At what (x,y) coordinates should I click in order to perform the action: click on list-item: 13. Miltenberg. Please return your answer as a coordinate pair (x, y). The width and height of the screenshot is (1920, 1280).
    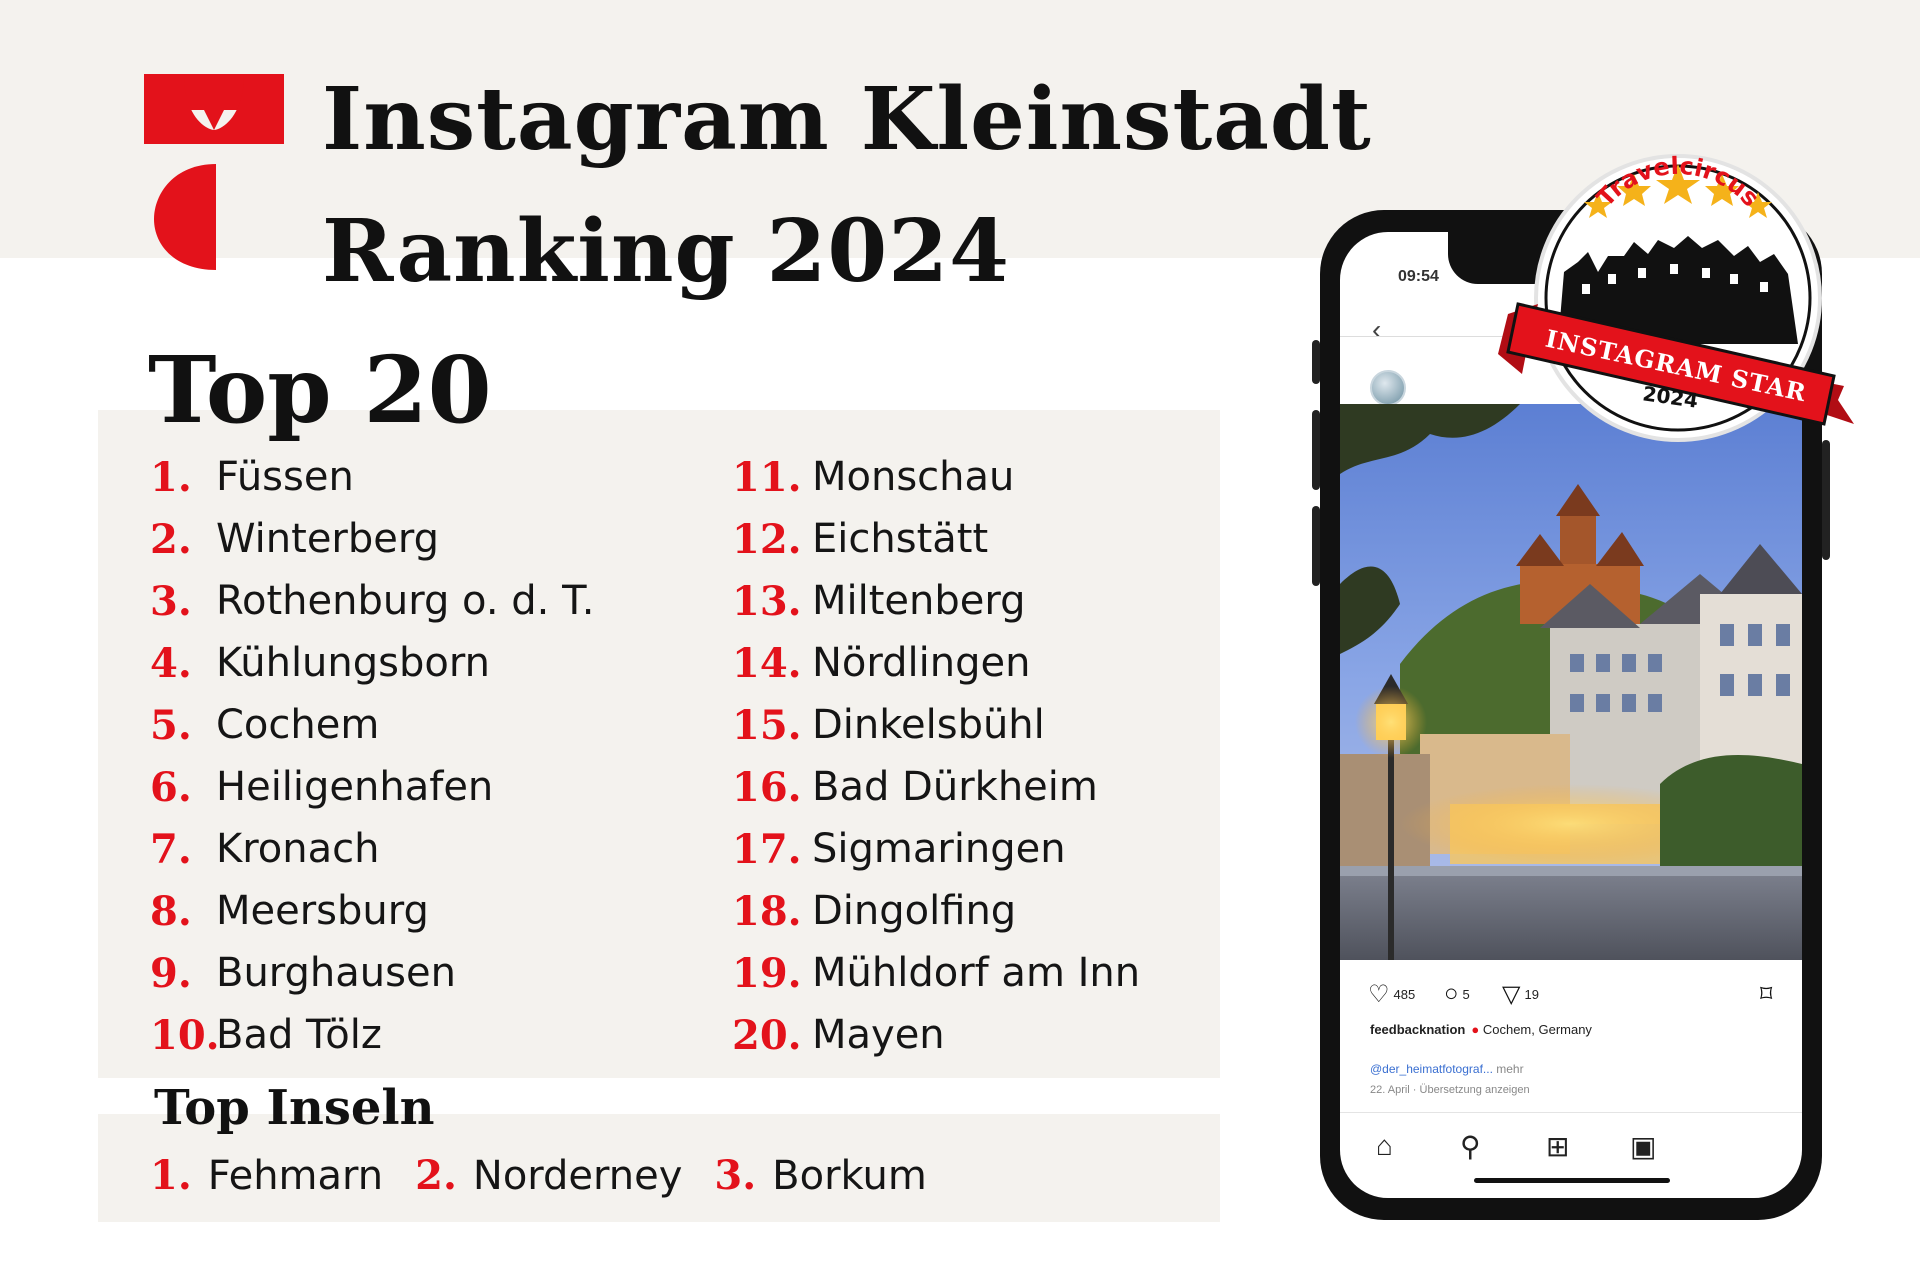
    Looking at the image, I should click on (936, 601).